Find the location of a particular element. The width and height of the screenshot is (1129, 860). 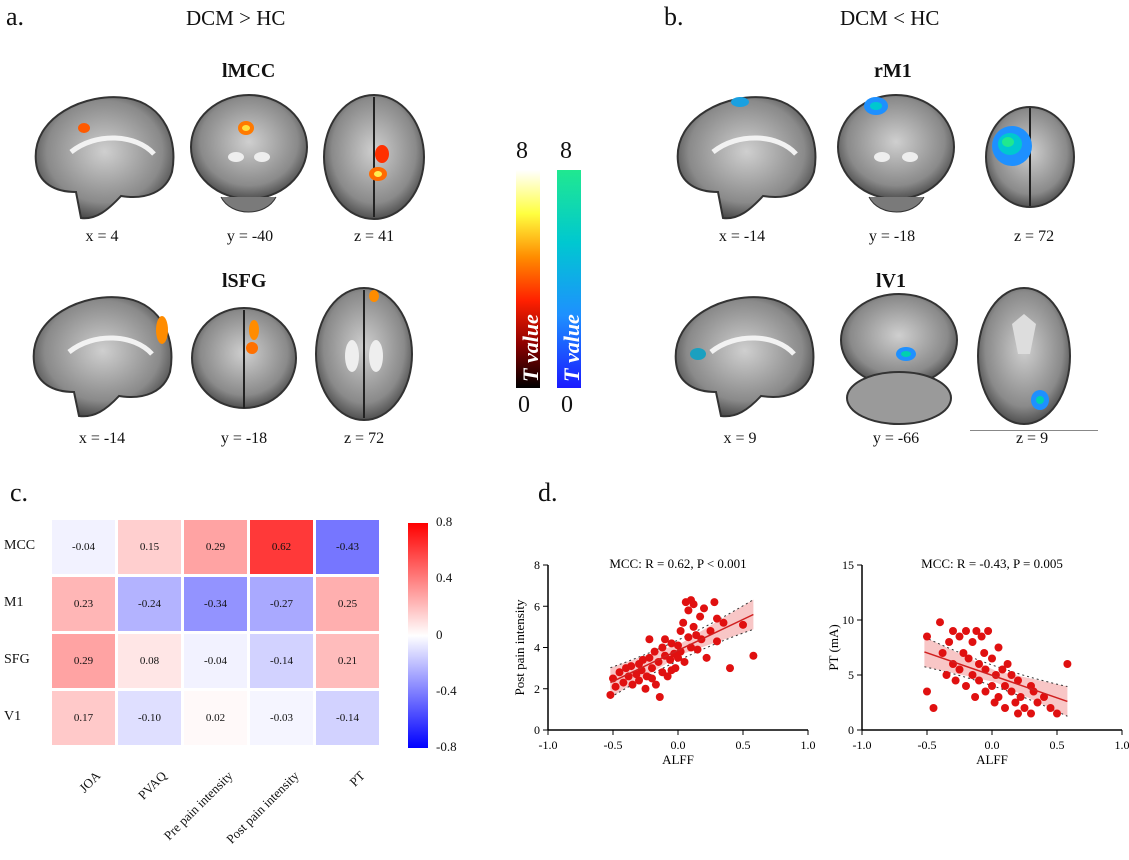

panel-c-letter: c. is located at coordinates (19, 492).